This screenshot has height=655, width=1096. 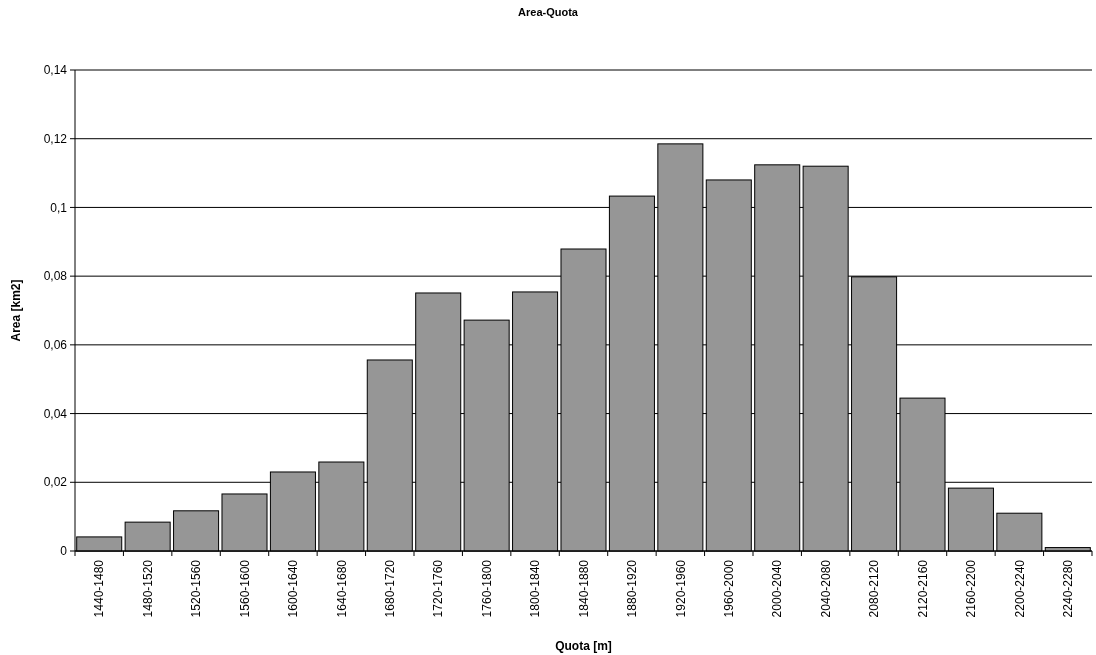 I want to click on x-tick-label: 2040-2080, so click(x=825, y=588).